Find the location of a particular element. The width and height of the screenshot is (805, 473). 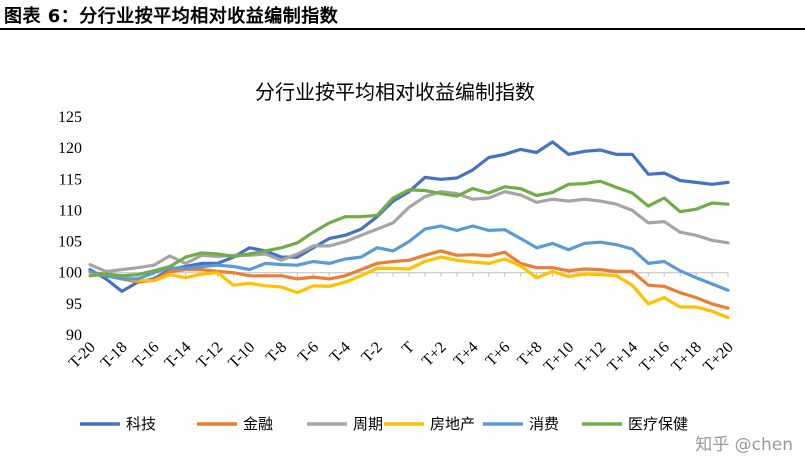

figure-caption: 图表 6：分行业按平均相对收益编制指数 is located at coordinates (171, 16).